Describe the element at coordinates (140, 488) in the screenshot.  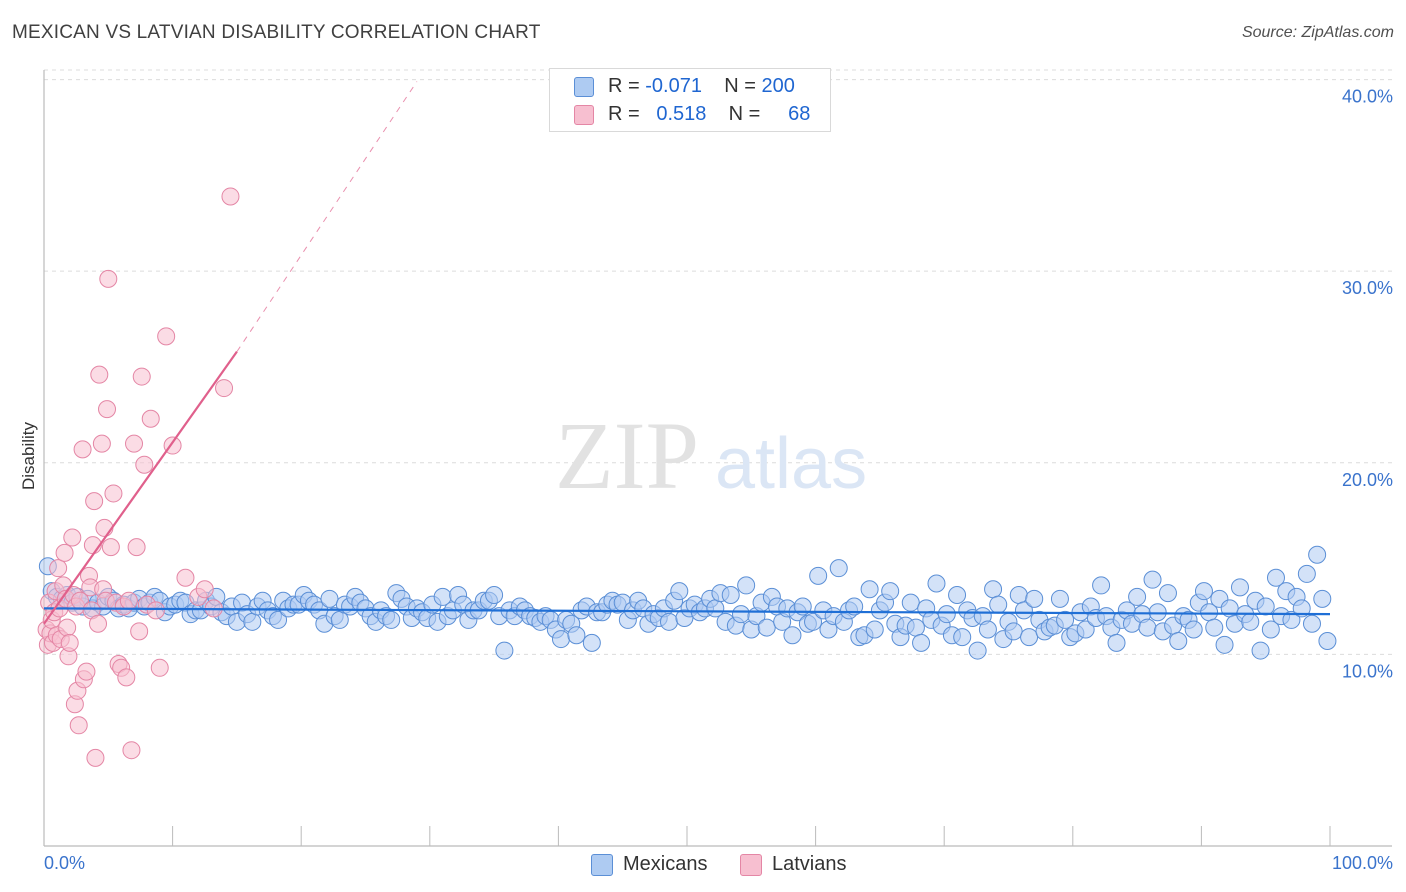
I see `latvians-trend-line` at that location.